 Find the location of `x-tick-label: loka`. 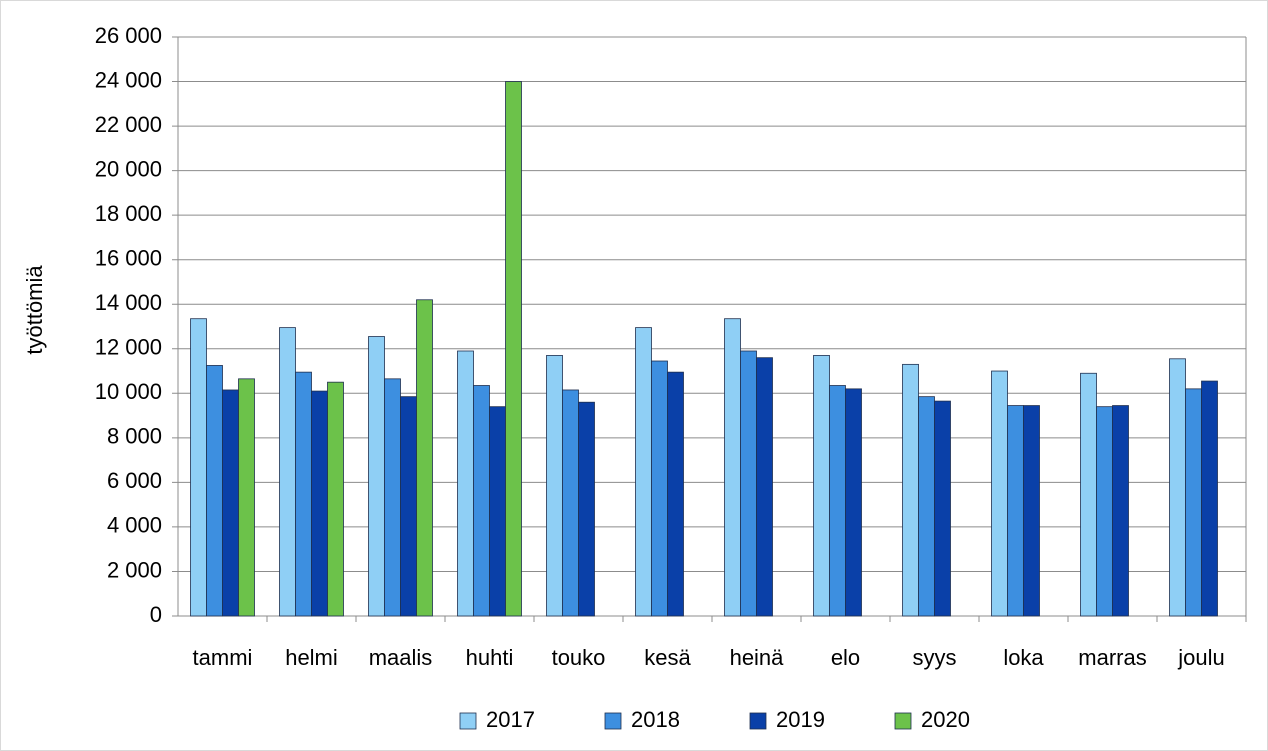

x-tick-label: loka is located at coordinates (1023, 657).